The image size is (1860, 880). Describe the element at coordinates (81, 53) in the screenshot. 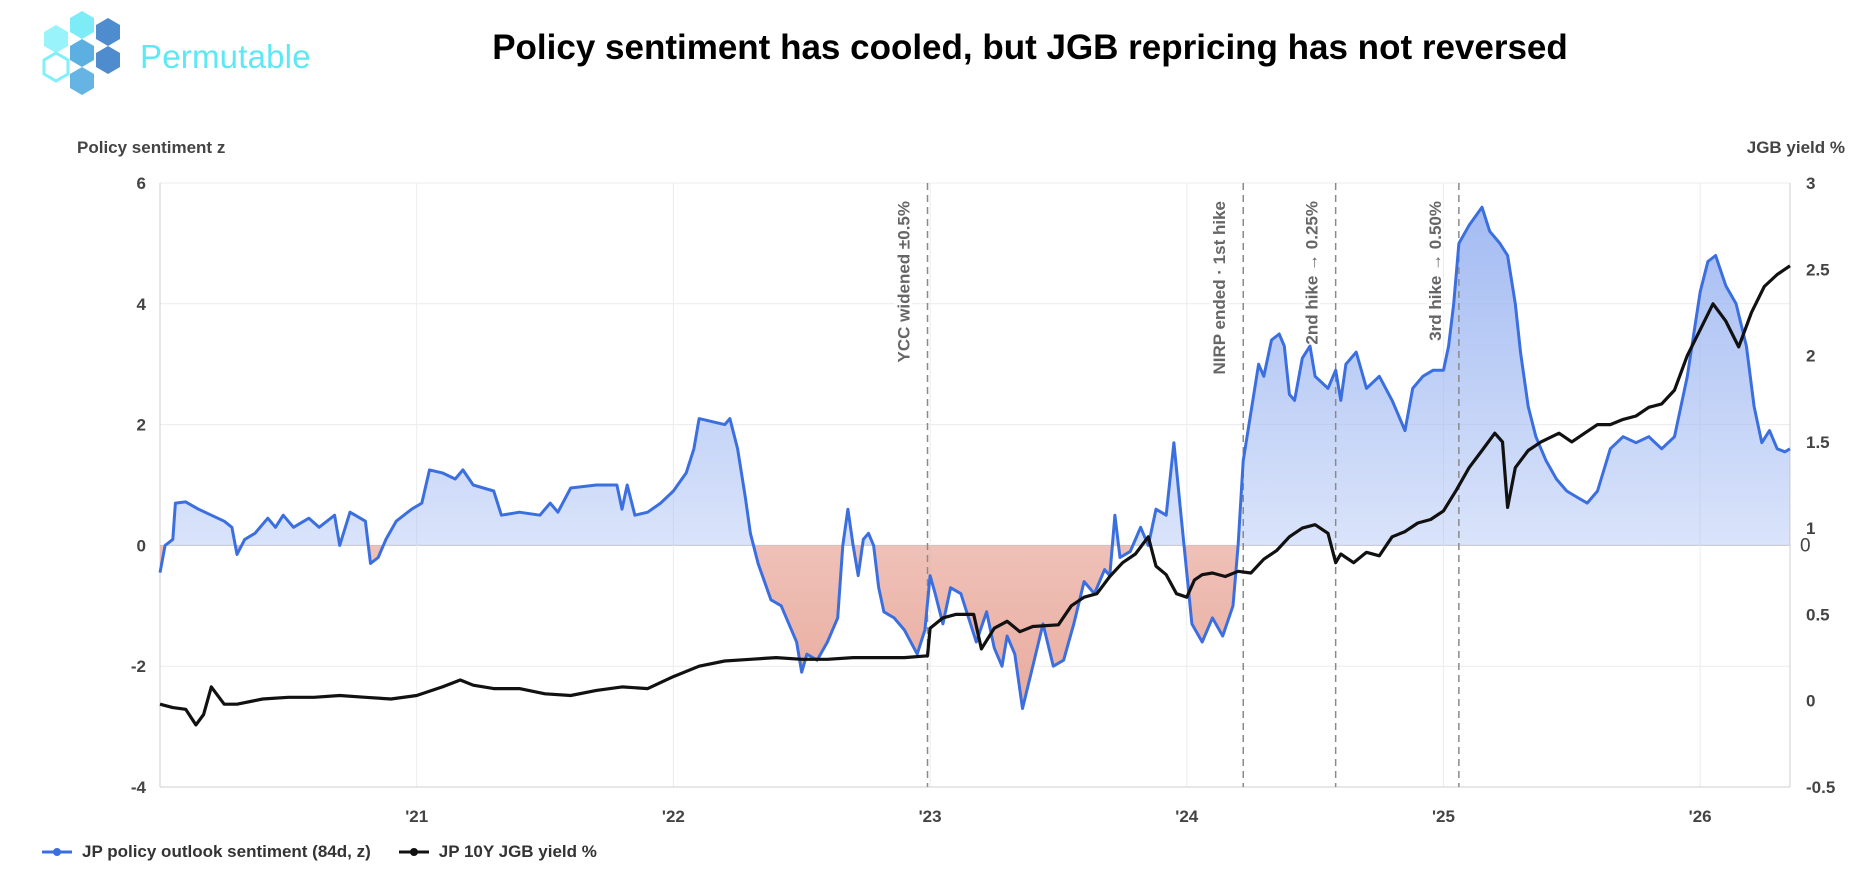

I see `permutable-logo` at that location.